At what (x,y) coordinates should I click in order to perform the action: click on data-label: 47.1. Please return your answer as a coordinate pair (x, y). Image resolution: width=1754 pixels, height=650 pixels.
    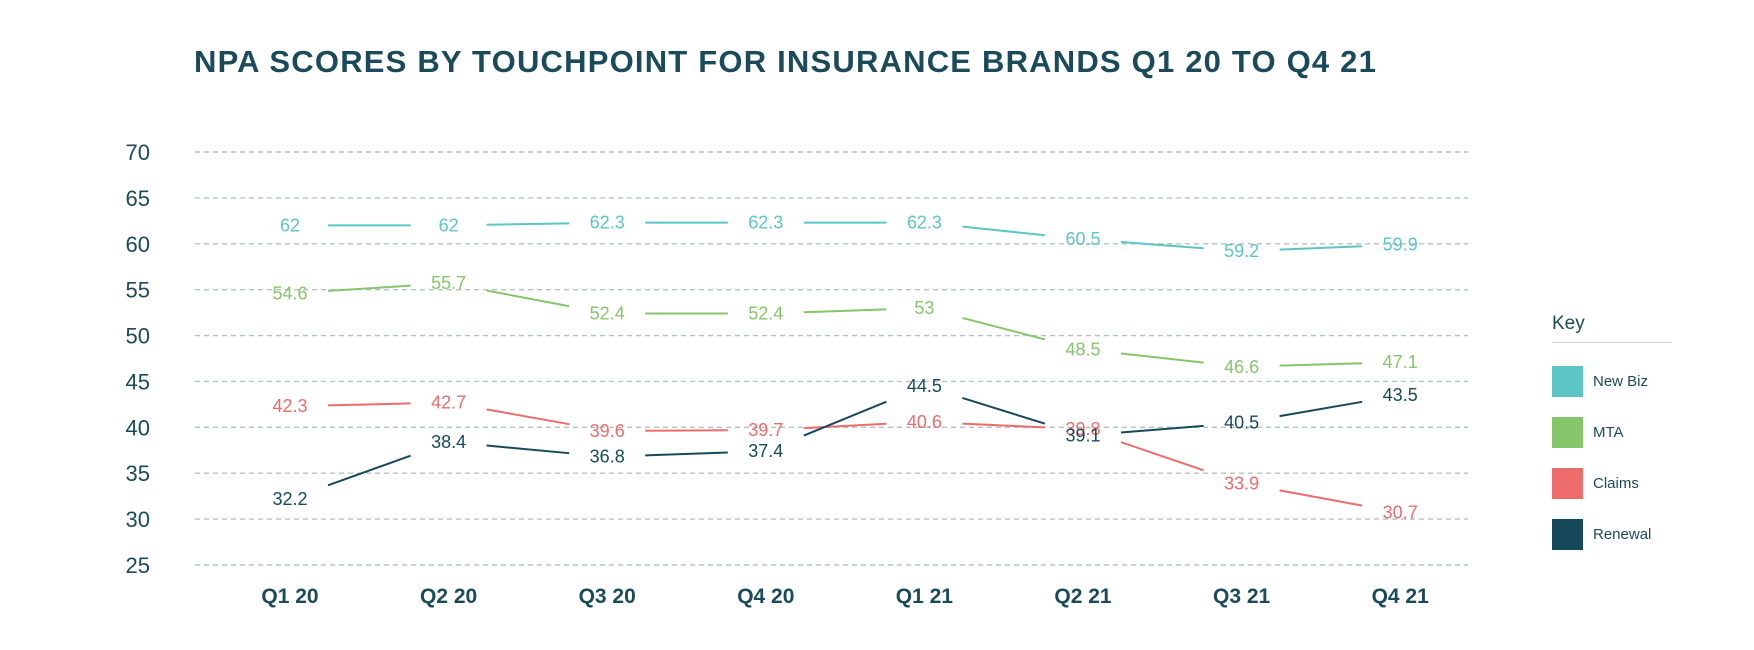
    Looking at the image, I should click on (1400, 362).